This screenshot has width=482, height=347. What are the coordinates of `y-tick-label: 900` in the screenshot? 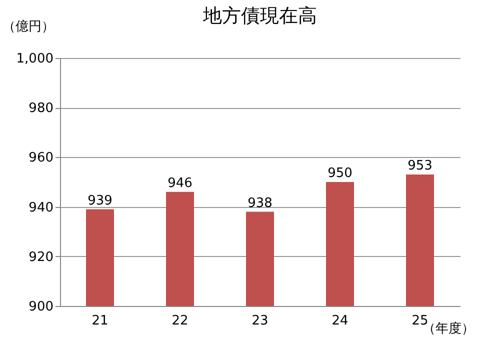 It's located at (41, 307).